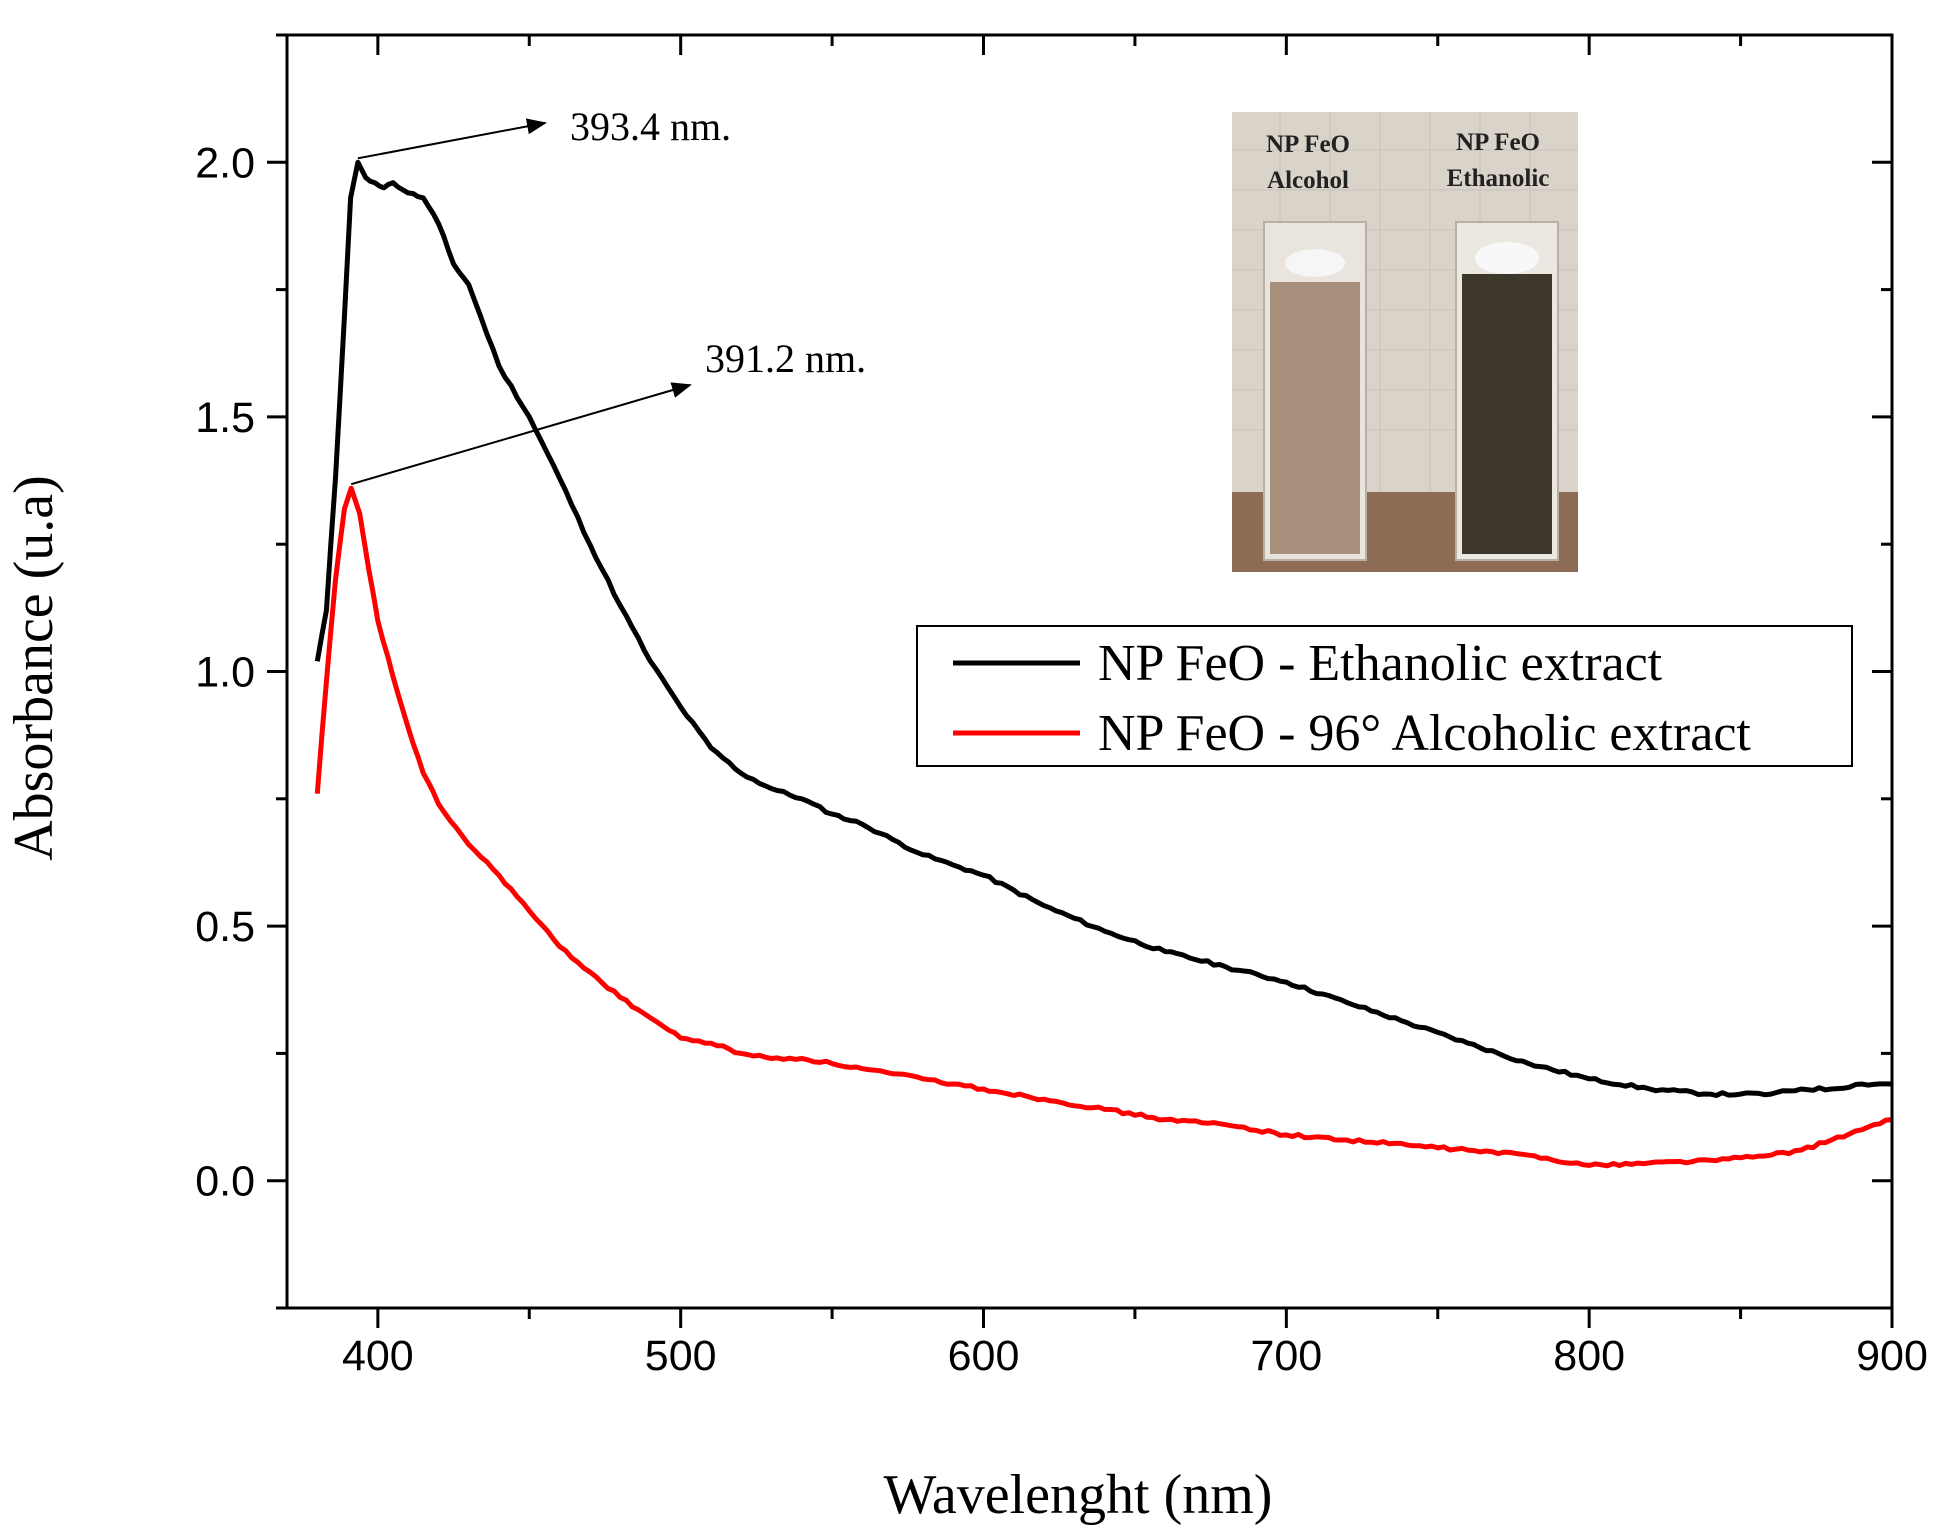 The image size is (1950, 1527). I want to click on x-tick-labels: 400 500 600 700 800 900, so click(1135, 1356).